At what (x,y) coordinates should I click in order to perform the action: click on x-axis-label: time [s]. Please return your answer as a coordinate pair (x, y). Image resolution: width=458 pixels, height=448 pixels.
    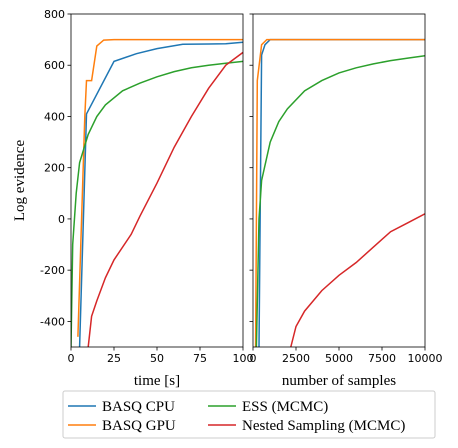
    Looking at the image, I should click on (157, 381).